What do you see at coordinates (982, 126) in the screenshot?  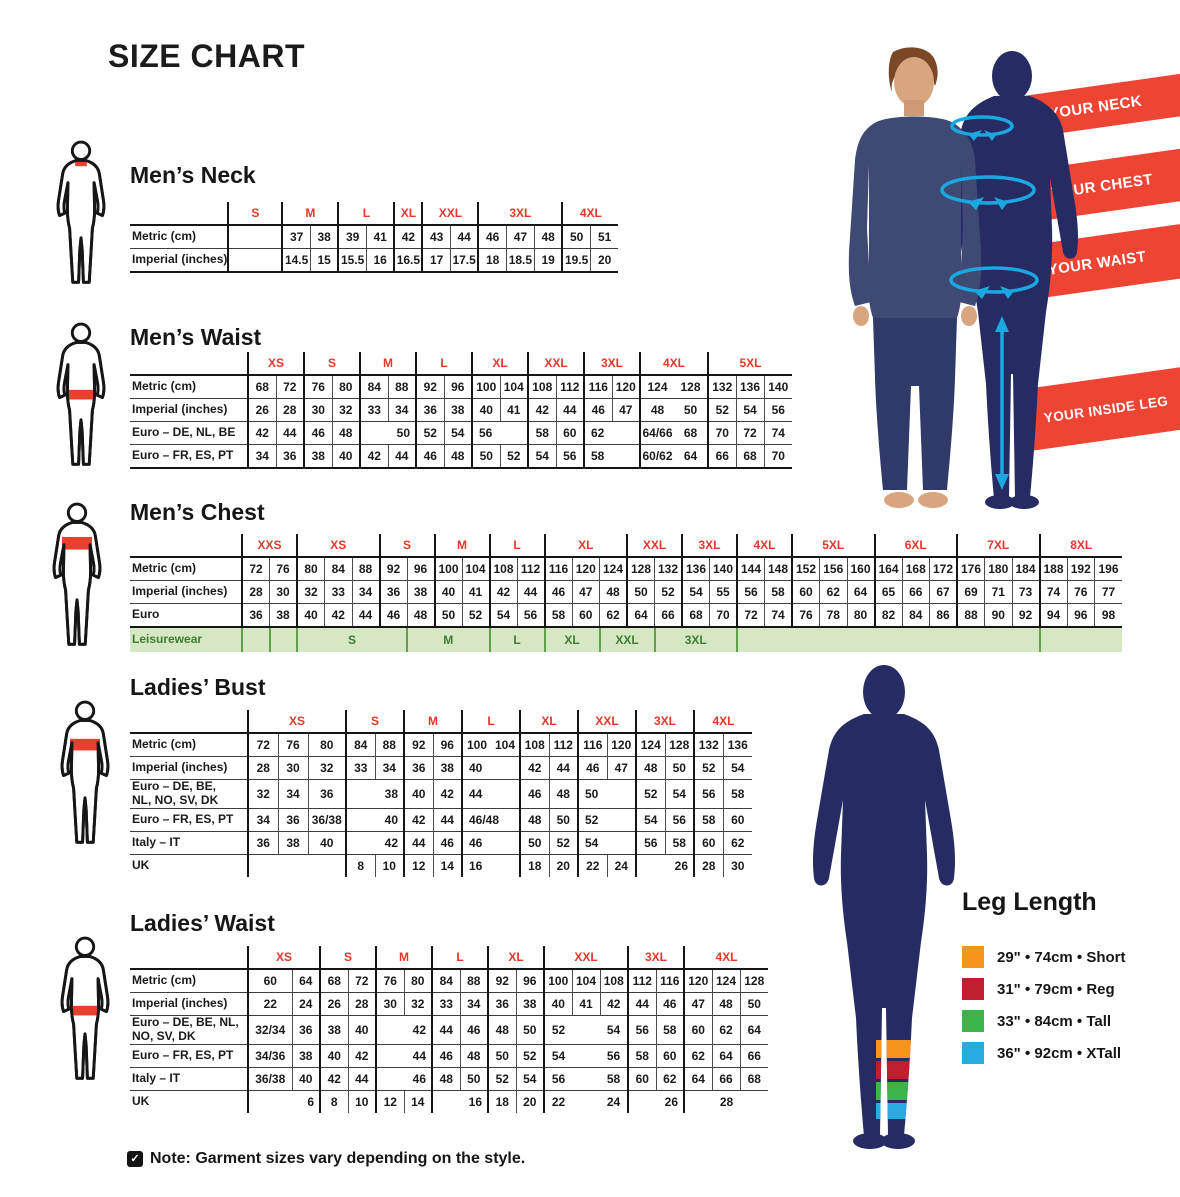 I see `neck-measure-ellipse` at bounding box center [982, 126].